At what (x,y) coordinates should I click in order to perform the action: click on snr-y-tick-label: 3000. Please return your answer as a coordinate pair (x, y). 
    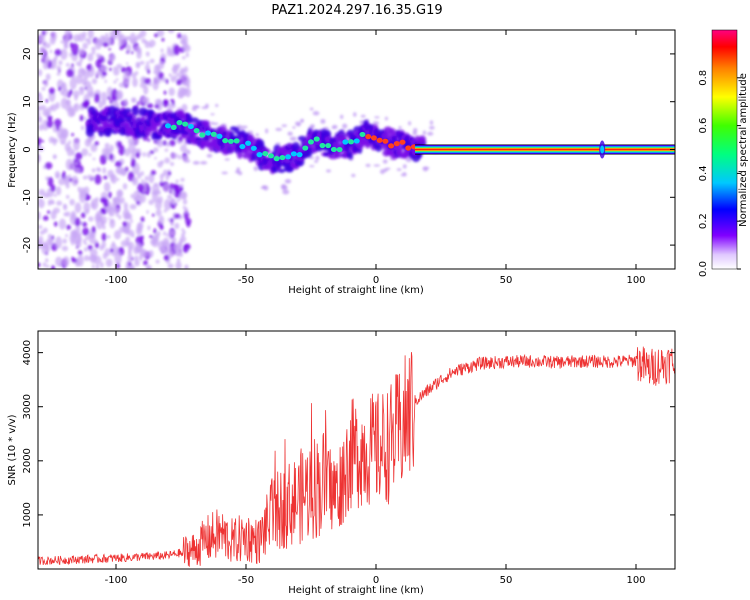
    Looking at the image, I should click on (27, 406).